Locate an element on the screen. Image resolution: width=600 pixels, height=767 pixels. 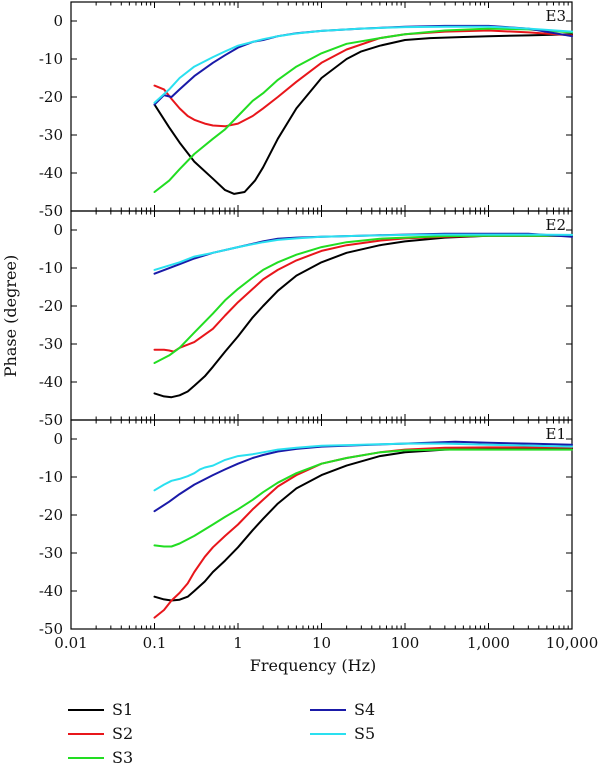
x-axis: 0.01 0.1 1 10 100 1,000 10,000 is located at coordinates (326, 643).